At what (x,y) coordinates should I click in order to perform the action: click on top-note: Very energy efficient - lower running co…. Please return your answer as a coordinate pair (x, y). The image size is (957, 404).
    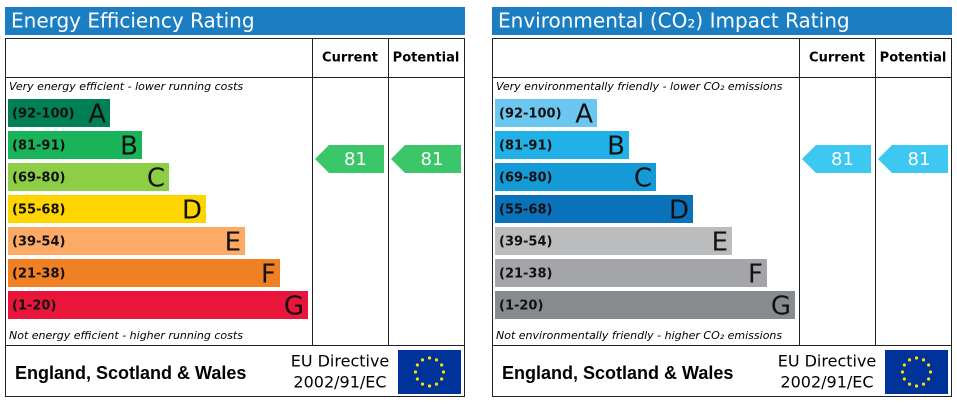
    Looking at the image, I should click on (126, 86).